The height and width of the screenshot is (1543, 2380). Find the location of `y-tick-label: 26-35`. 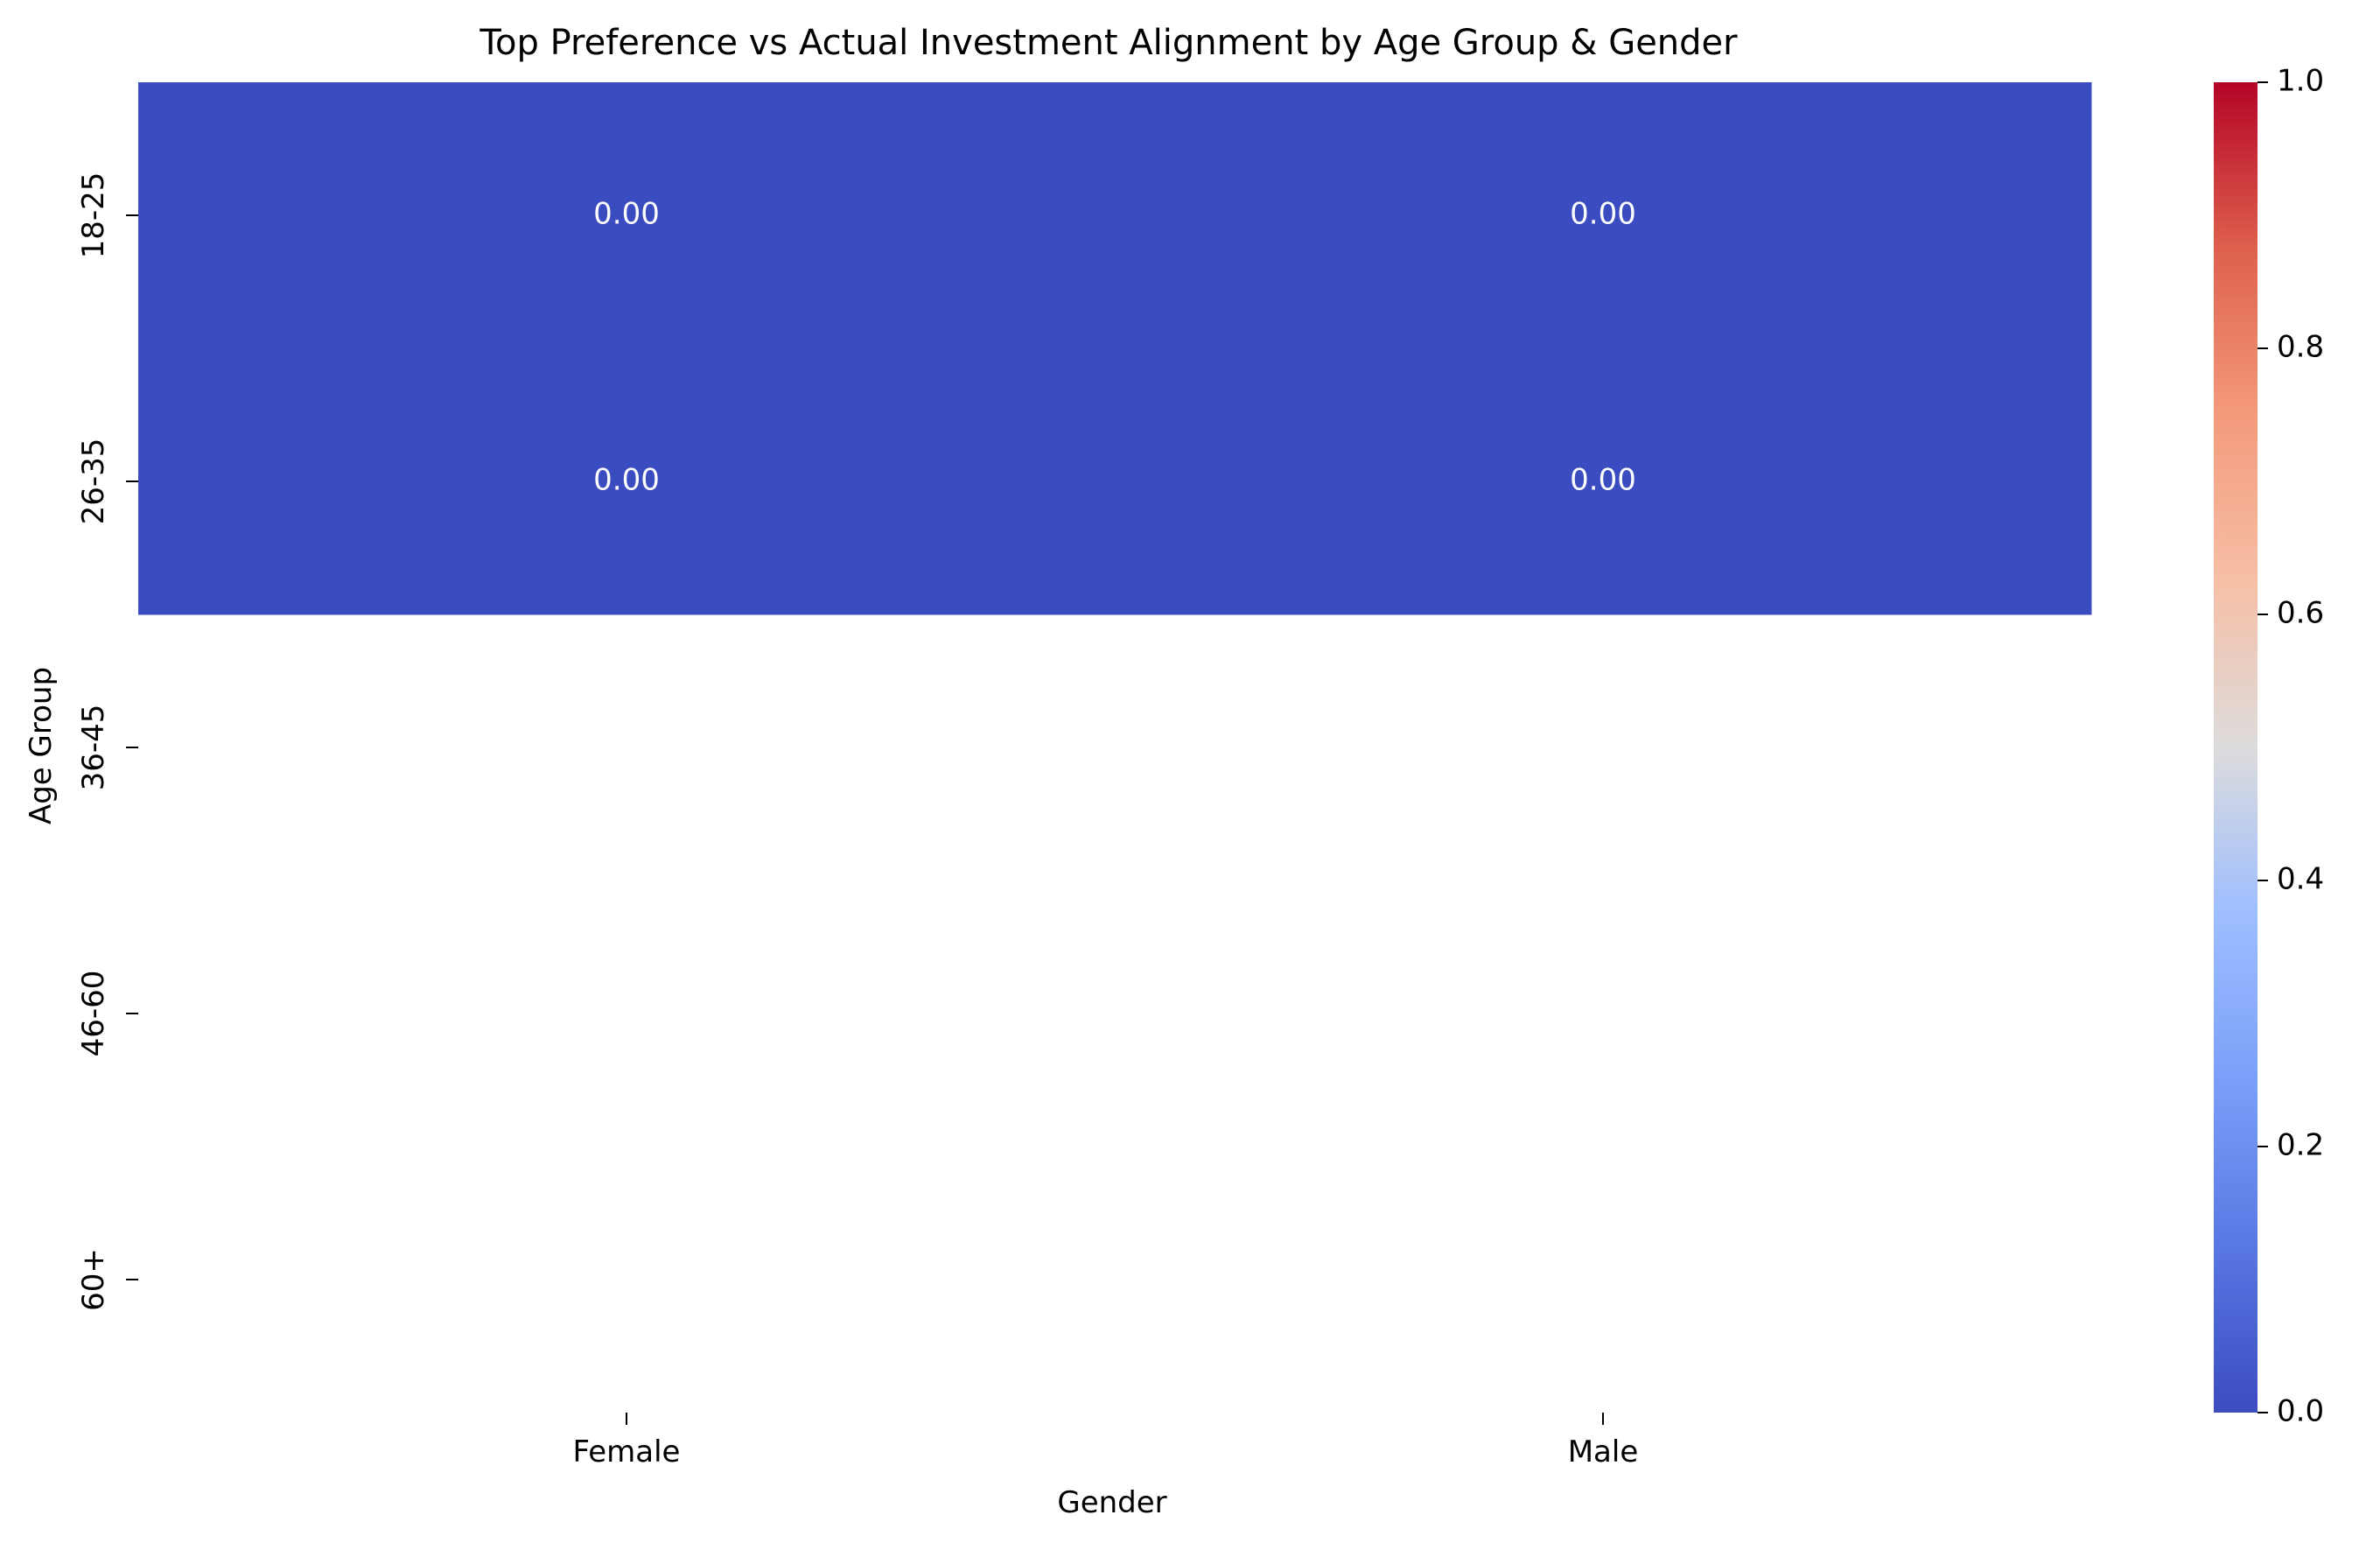

y-tick-label: 26-35 is located at coordinates (93, 481).